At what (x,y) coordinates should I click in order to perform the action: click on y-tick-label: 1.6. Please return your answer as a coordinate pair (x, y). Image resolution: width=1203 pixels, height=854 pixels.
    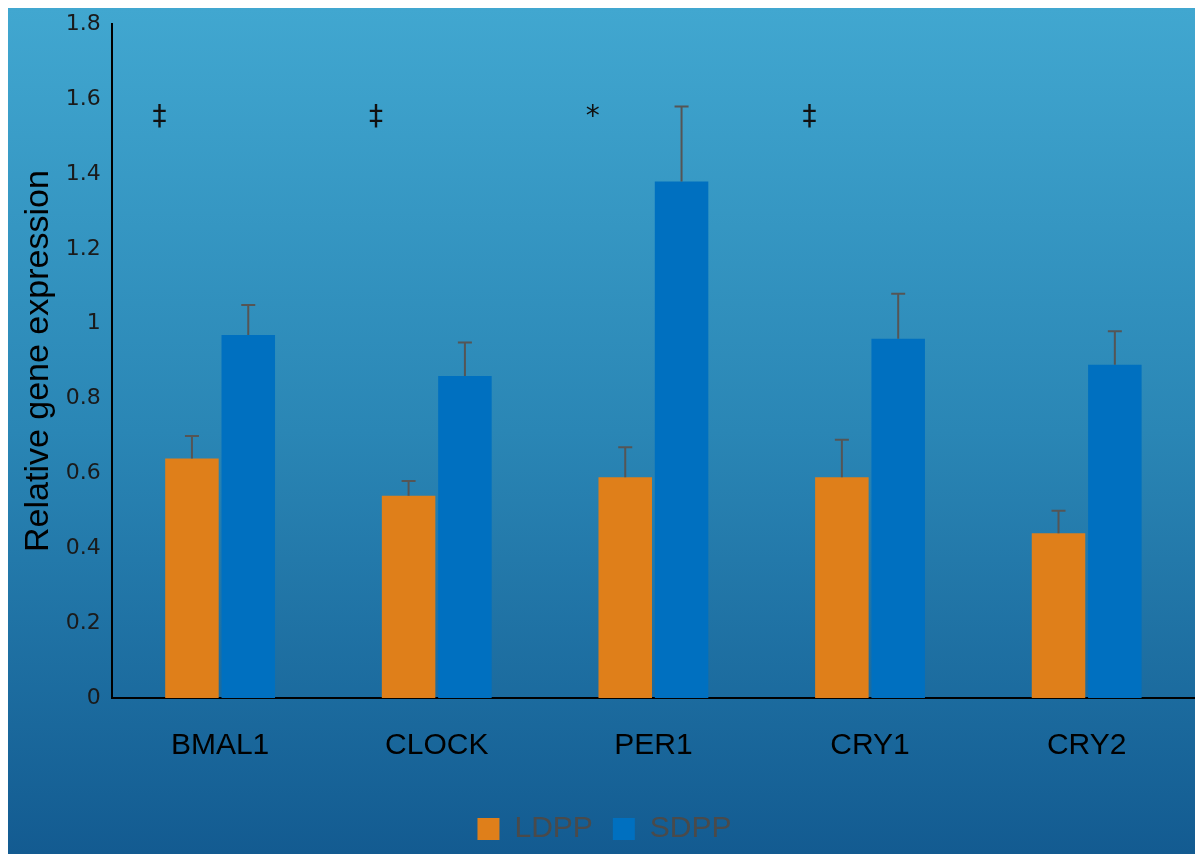
    Looking at the image, I should click on (83, 97).